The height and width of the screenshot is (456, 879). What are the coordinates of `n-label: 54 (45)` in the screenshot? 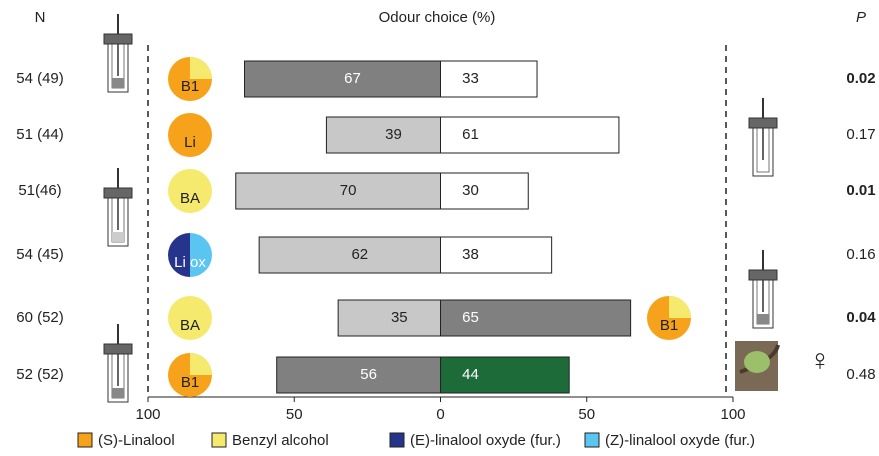 It's located at (40, 254).